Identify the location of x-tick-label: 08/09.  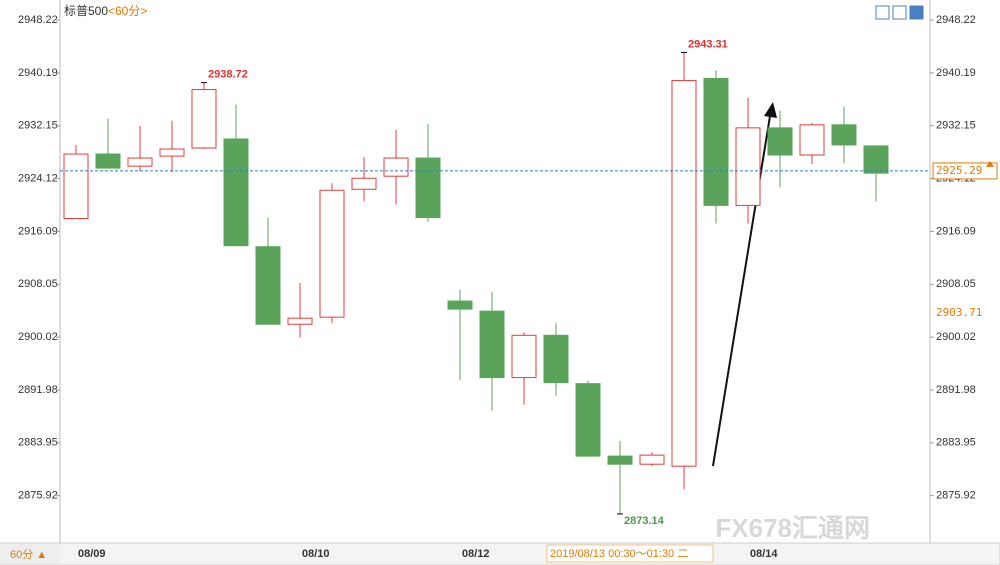
(92, 554).